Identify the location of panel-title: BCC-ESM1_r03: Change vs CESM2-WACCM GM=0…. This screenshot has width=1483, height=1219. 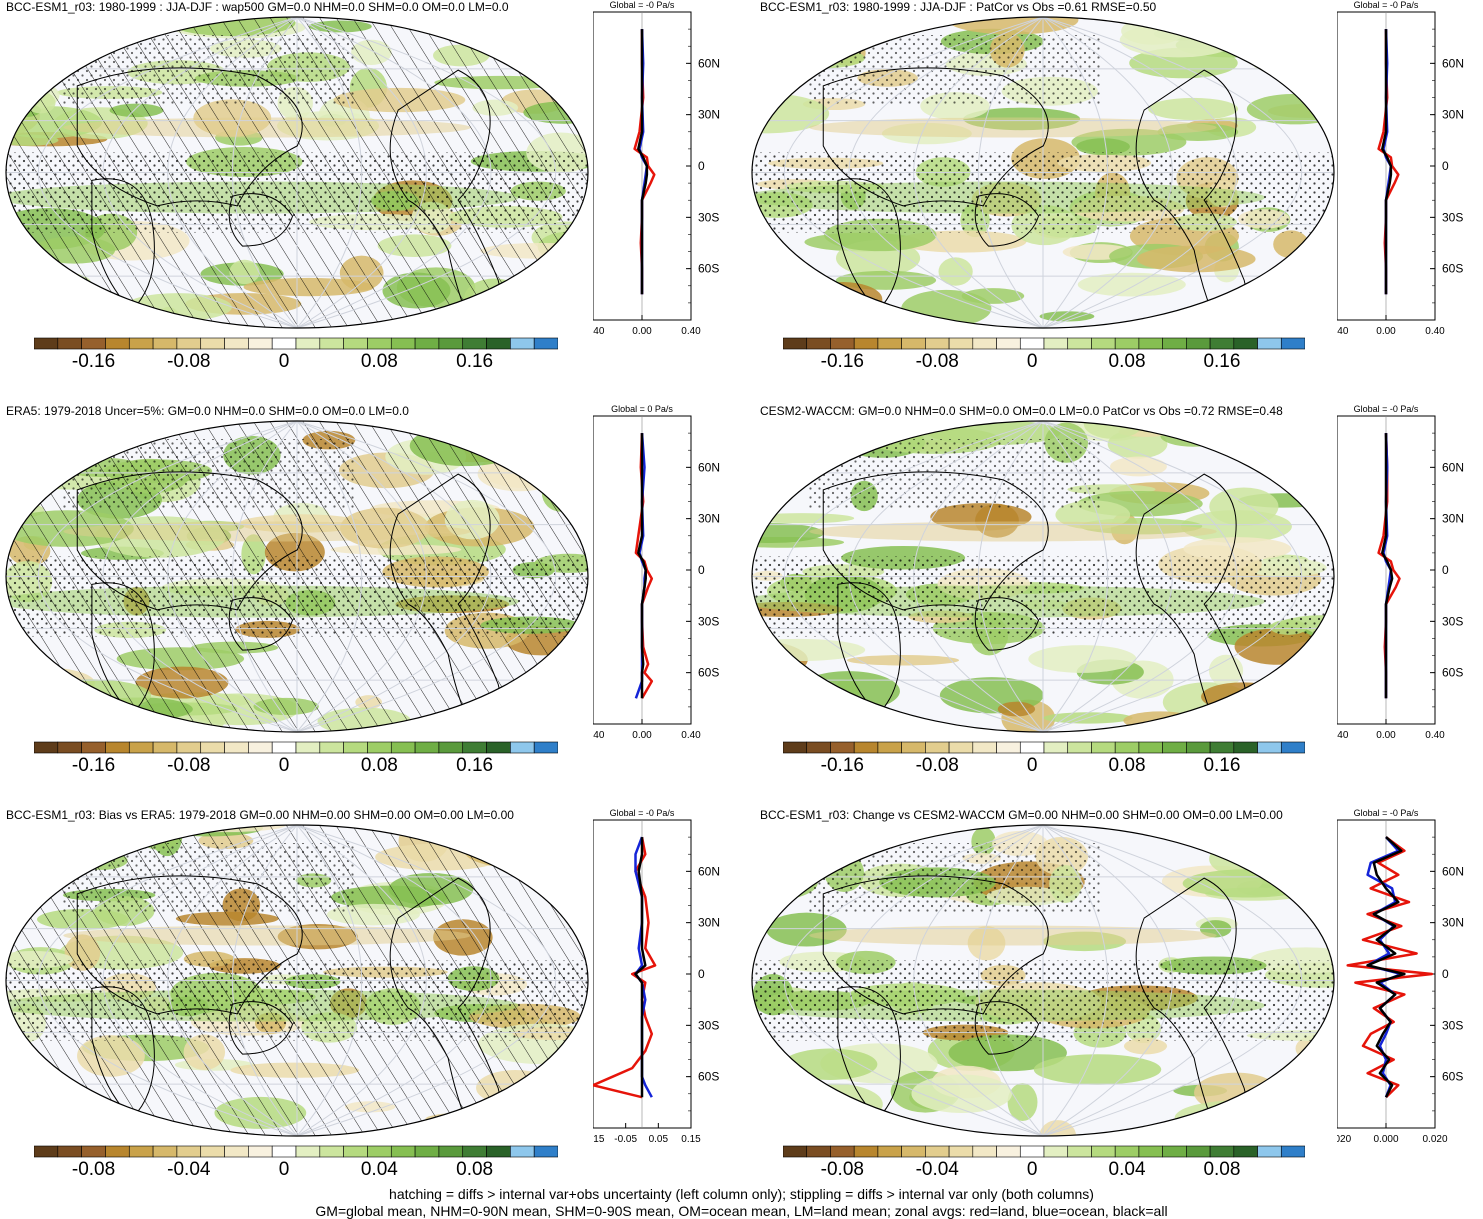
(1021, 815).